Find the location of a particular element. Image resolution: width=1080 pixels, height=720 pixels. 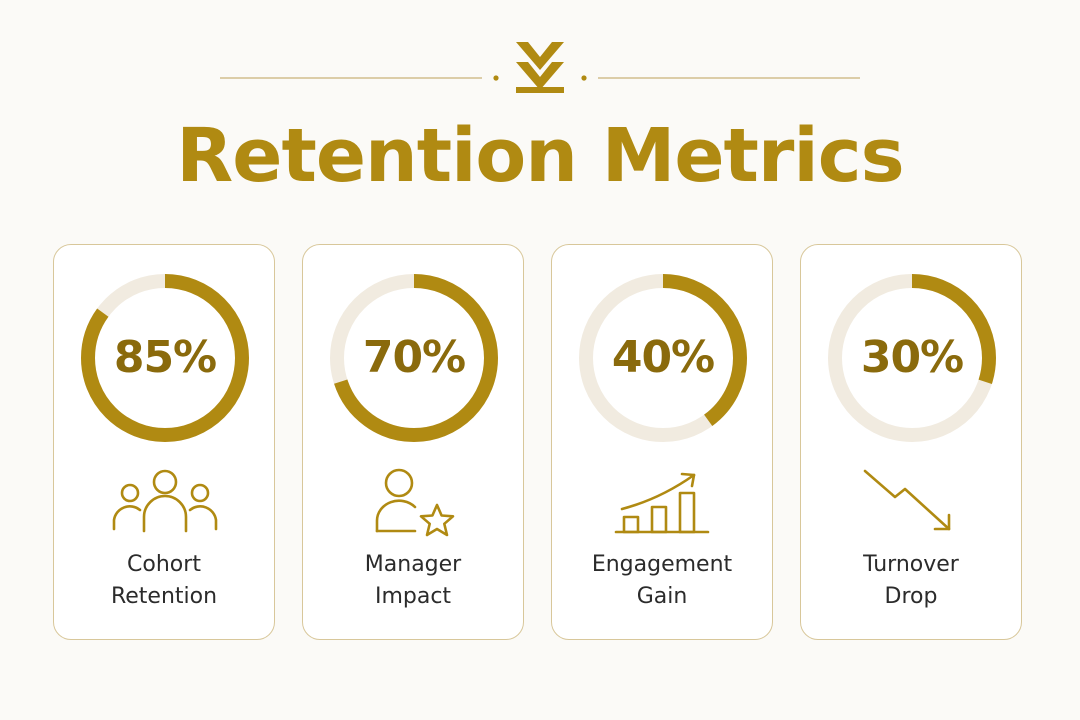

metric-label: Engagement Gain is located at coordinates (662, 581).